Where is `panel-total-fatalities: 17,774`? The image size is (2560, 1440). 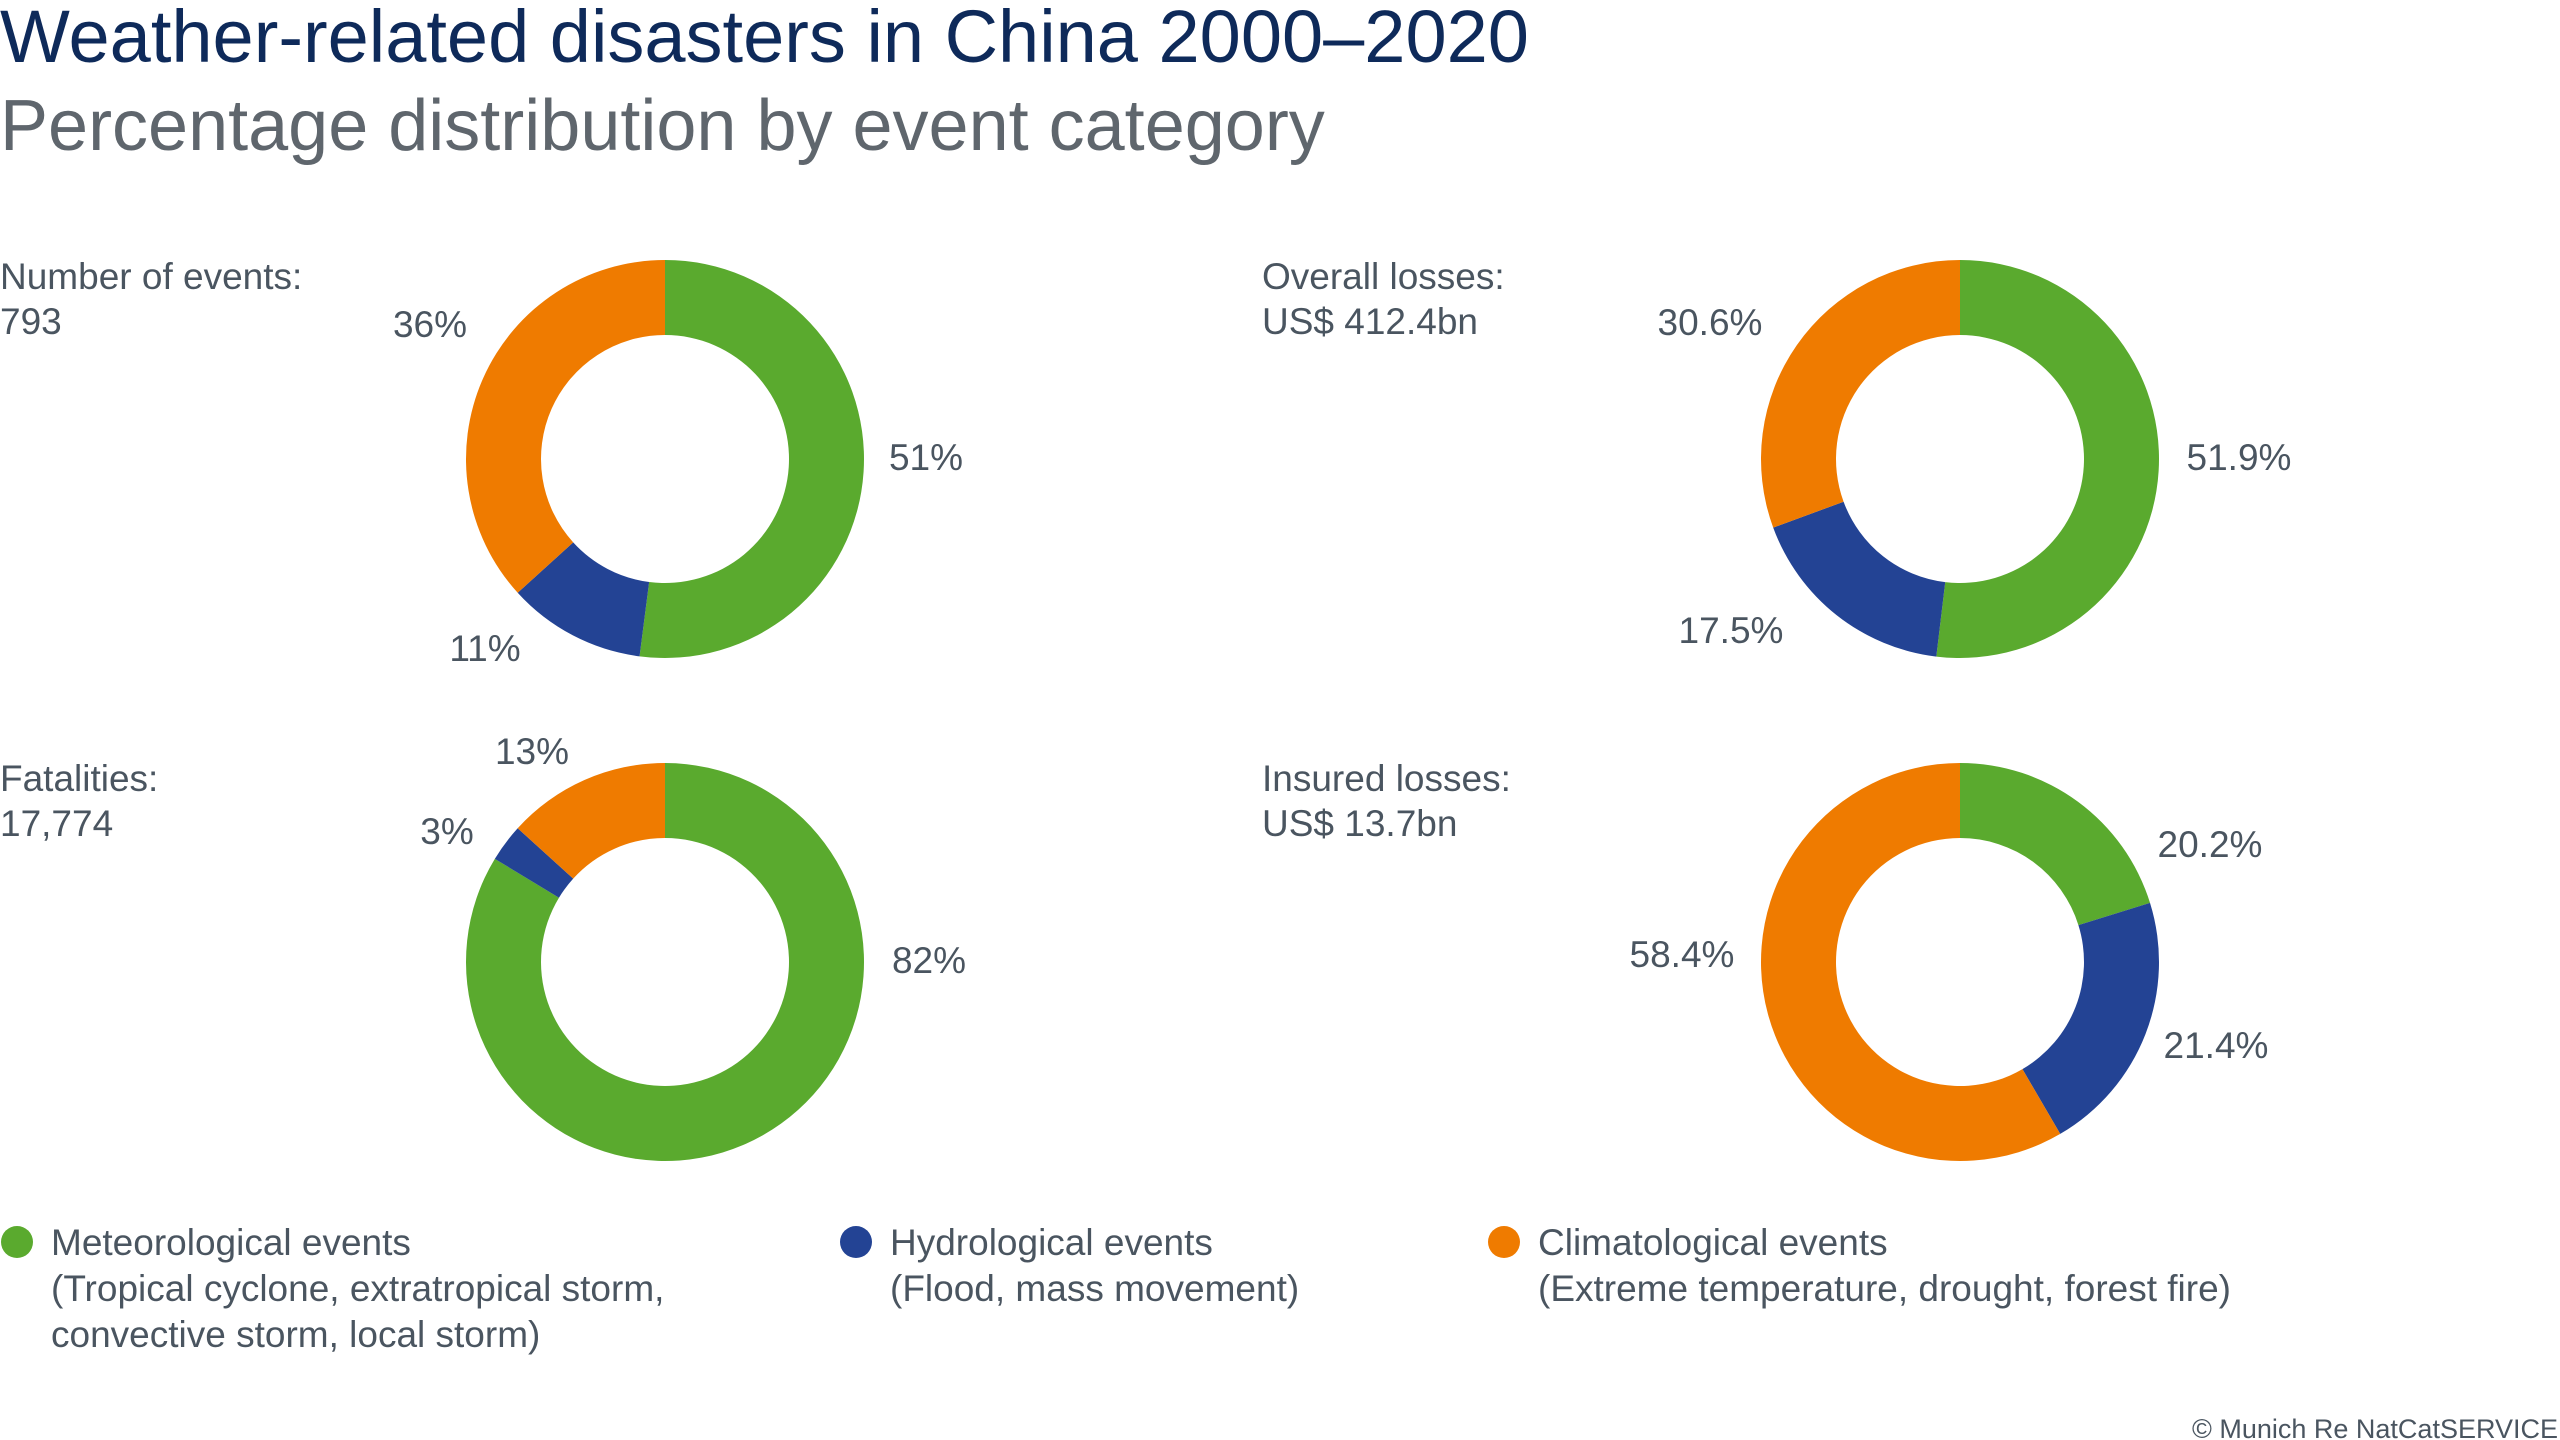 panel-total-fatalities: 17,774 is located at coordinates (56, 823).